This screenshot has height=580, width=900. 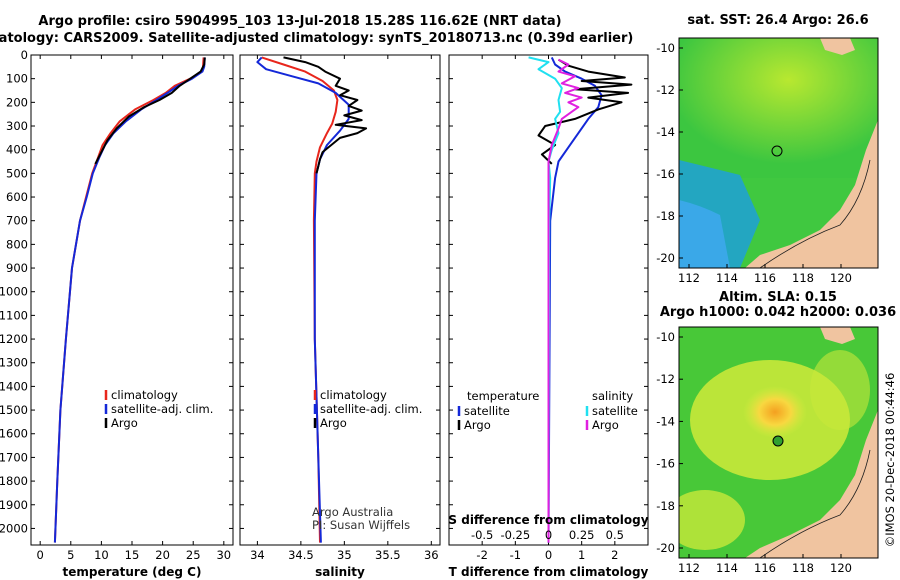 I want to click on depth-tick-label: 1900, so click(x=14, y=505).